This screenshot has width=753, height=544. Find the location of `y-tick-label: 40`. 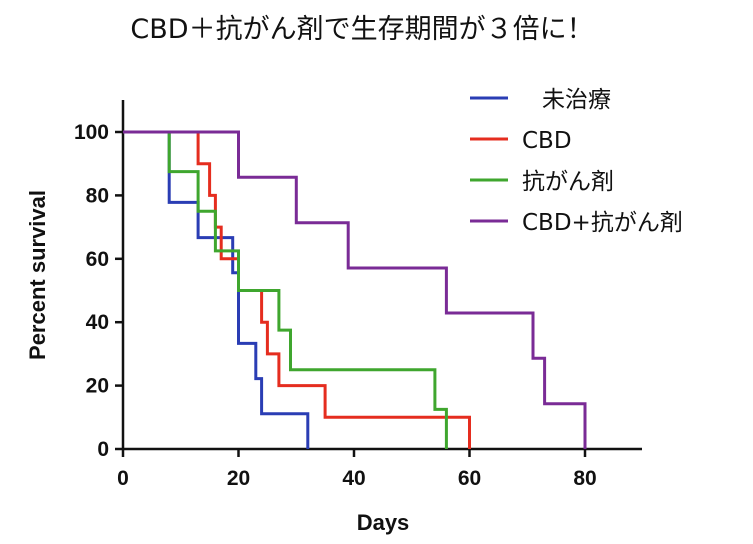

y-tick-label: 40 is located at coordinates (97, 322).